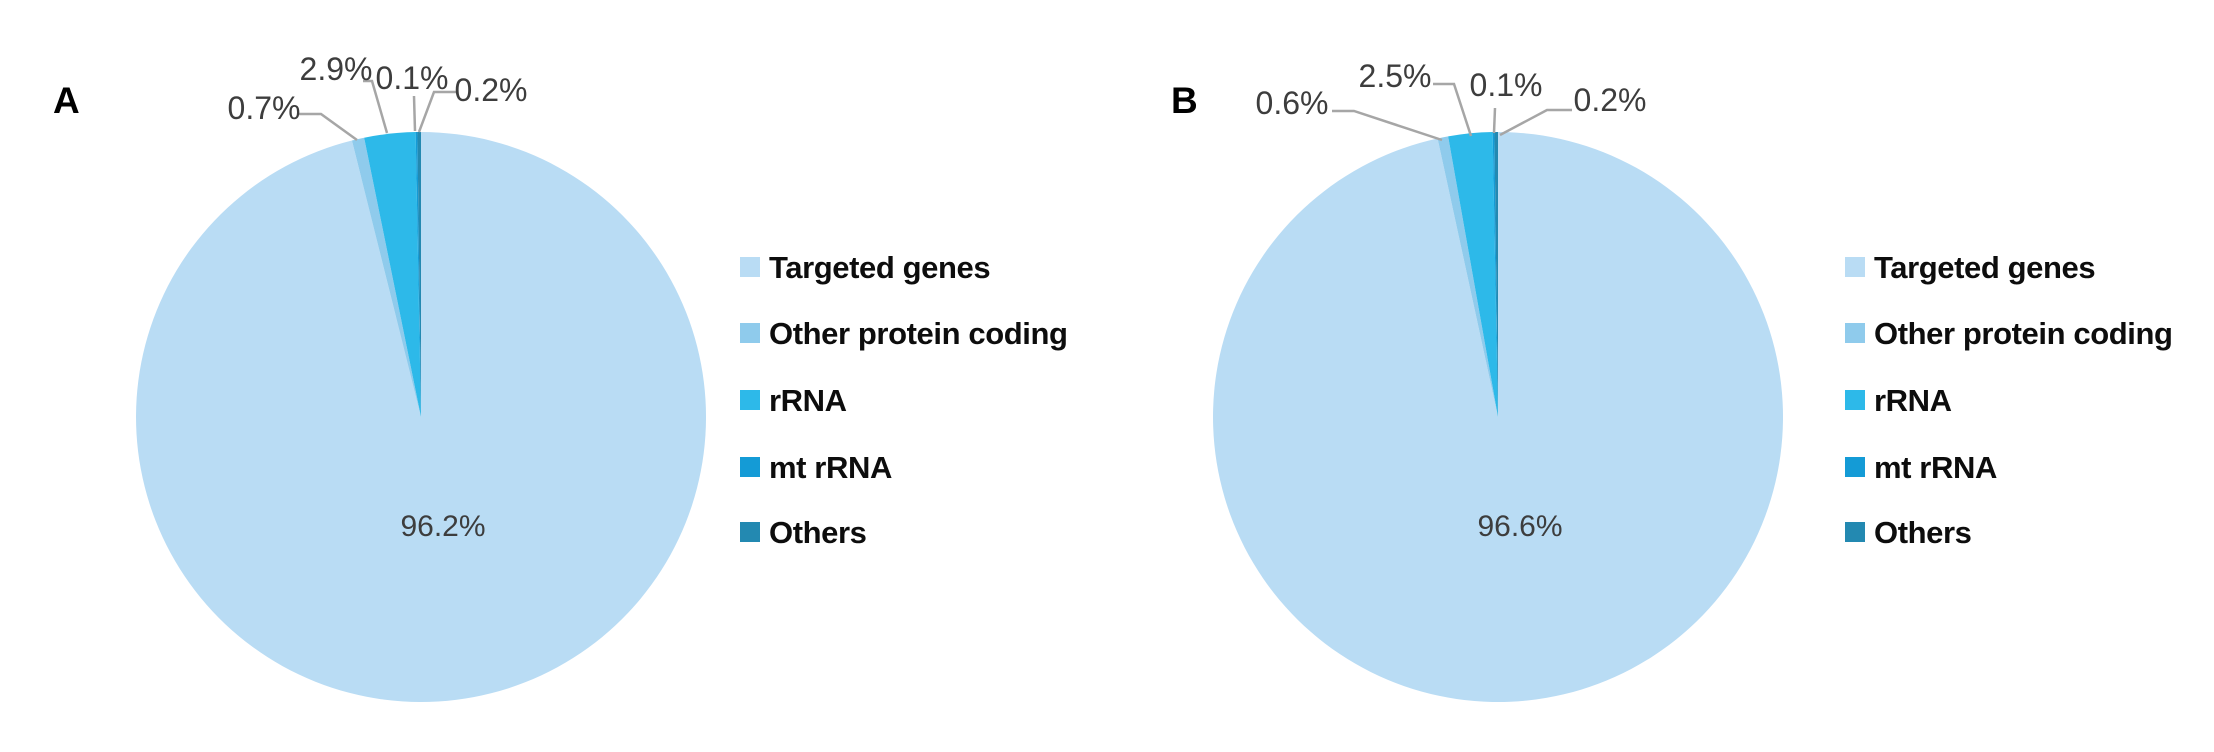 The image size is (2214, 752). I want to click on pie-b-callout-label-others: 0.2%, so click(1610, 100).